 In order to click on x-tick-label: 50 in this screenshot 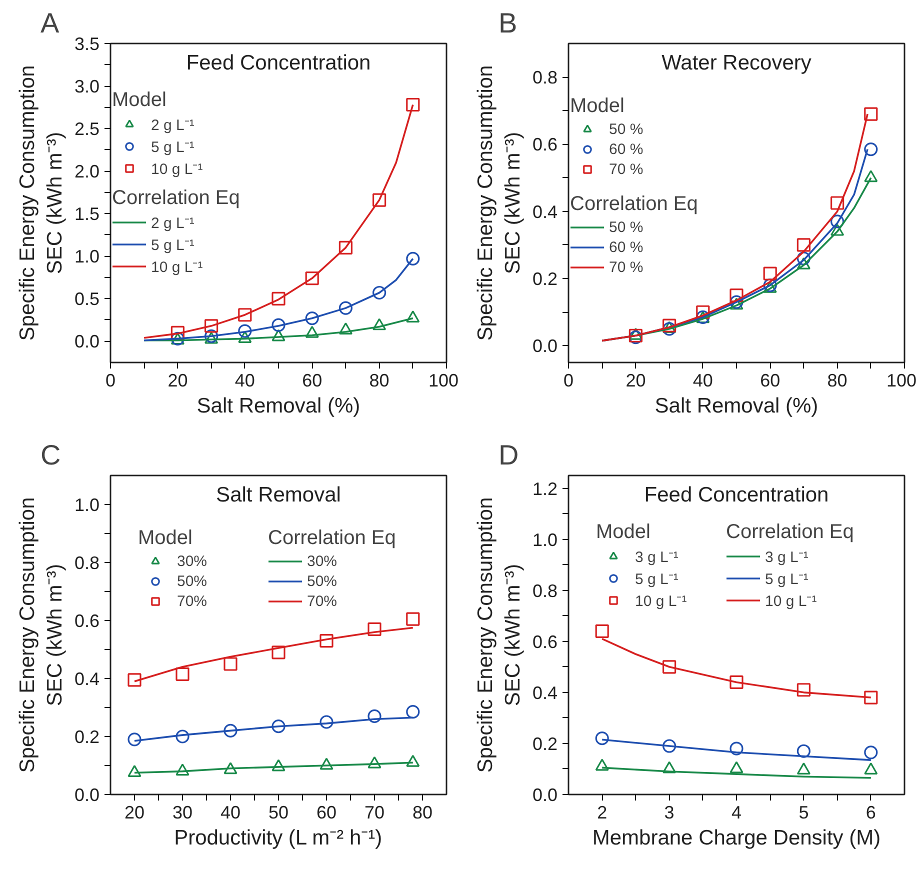, I will do `click(278, 812)`.